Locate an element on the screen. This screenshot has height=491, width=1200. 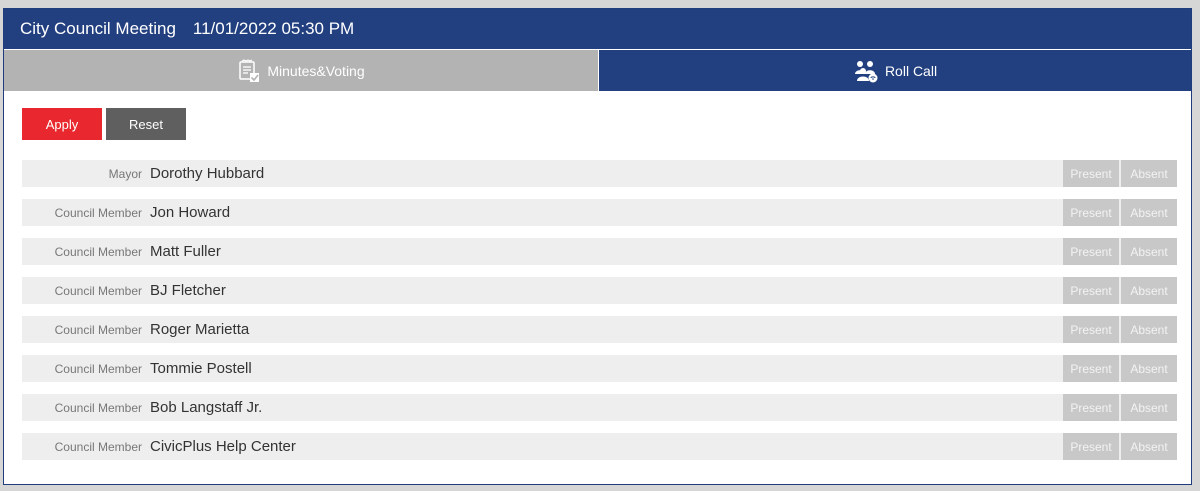
meeting-datetime: 11/01/2022 05:30 PM is located at coordinates (273, 28).